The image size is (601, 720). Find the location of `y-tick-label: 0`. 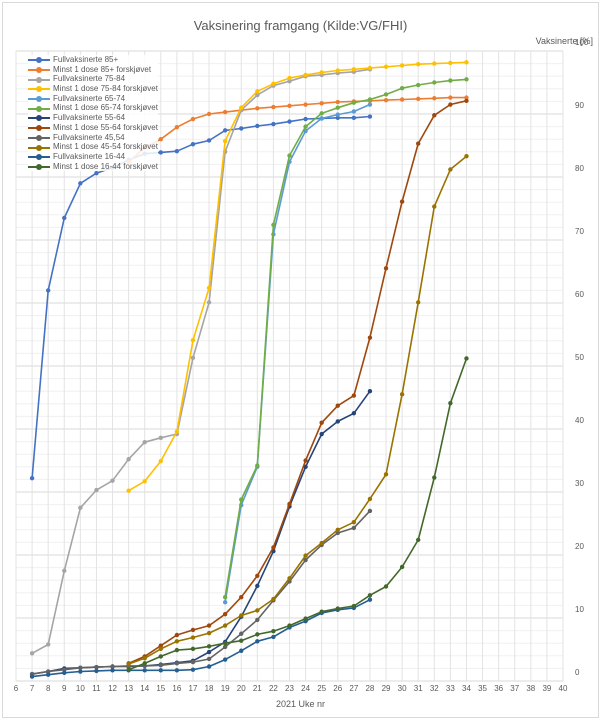

y-tick-label: 0 is located at coordinates (577, 672).